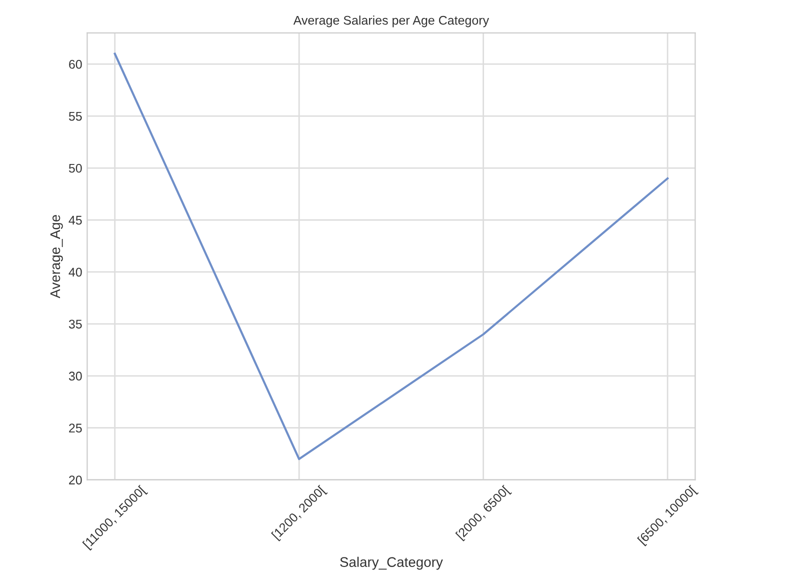 The width and height of the screenshot is (800, 588). I want to click on y-tick-label: 45, so click(75, 220).